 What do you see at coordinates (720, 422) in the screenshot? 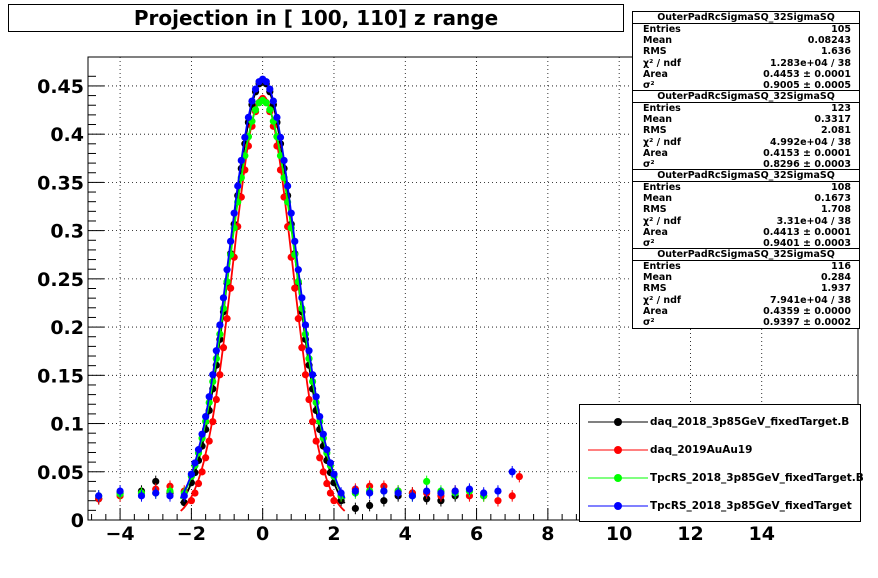
I see `legend-entry-daq-2018: daq_2018_3p85GeV_fixedTarget.B` at bounding box center [720, 422].